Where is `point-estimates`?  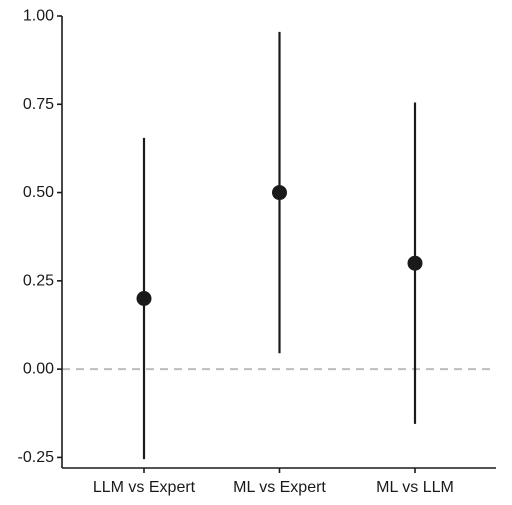
point-estimates is located at coordinates (279, 245).